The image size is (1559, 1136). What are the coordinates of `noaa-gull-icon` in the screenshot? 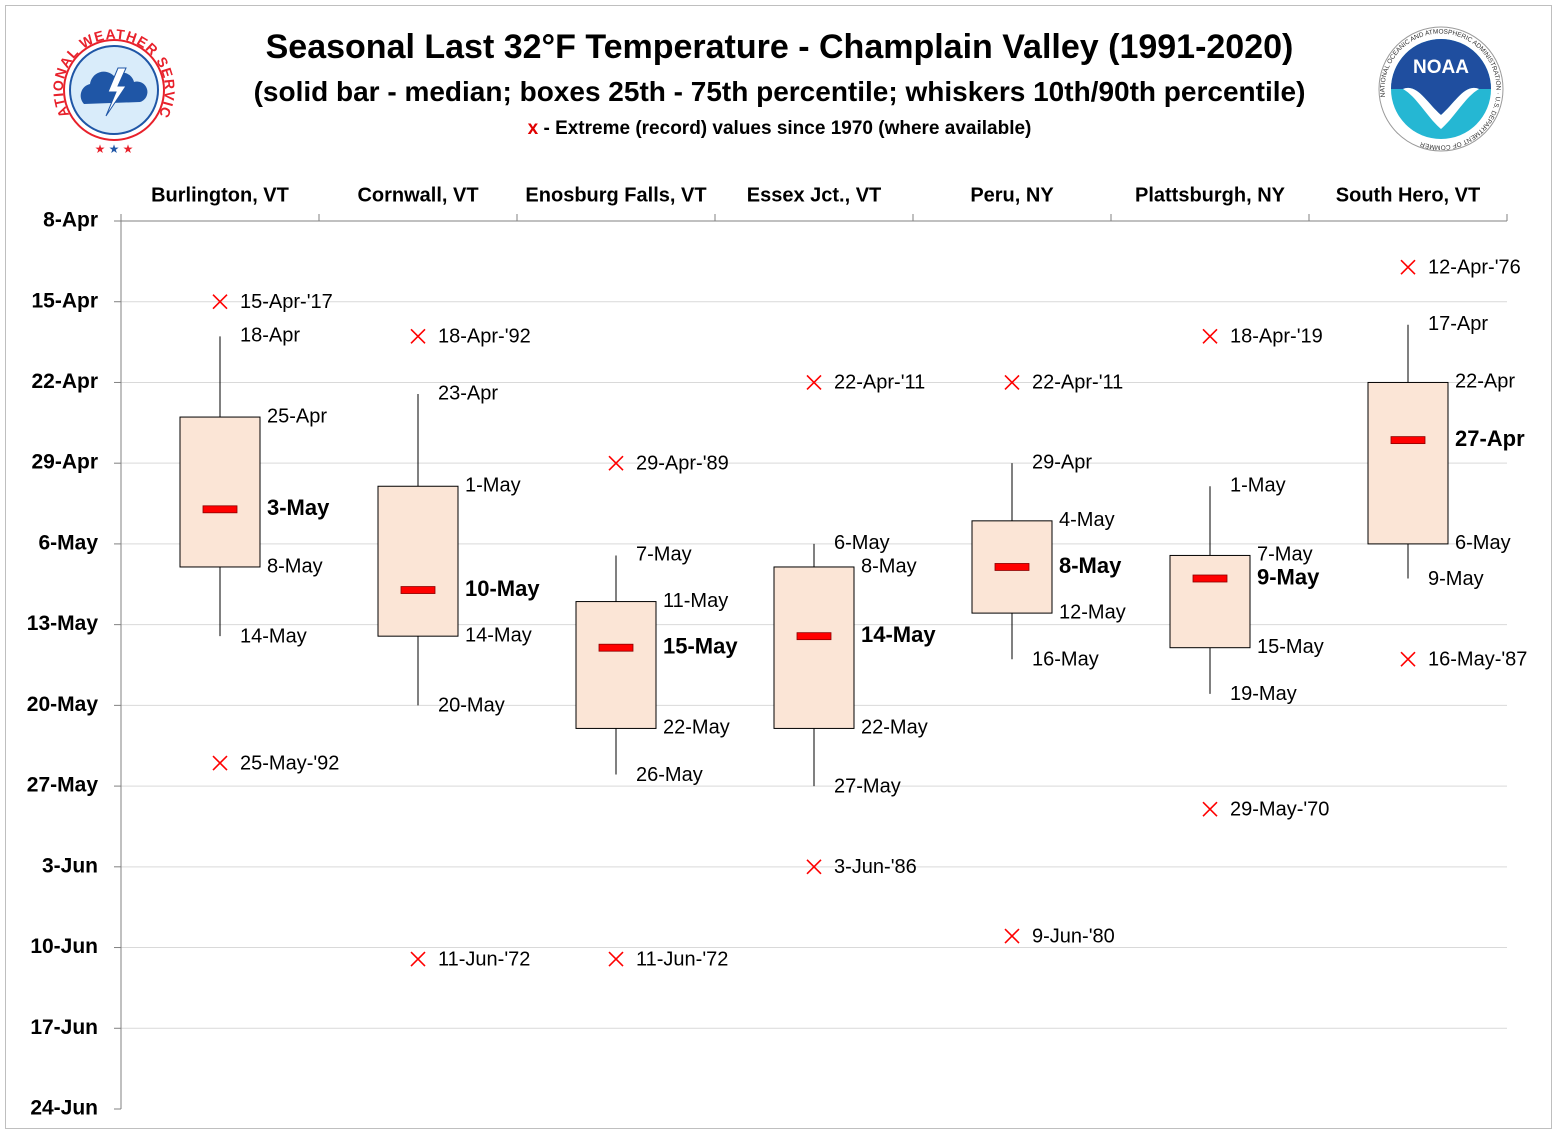 It's located at (1441, 108).